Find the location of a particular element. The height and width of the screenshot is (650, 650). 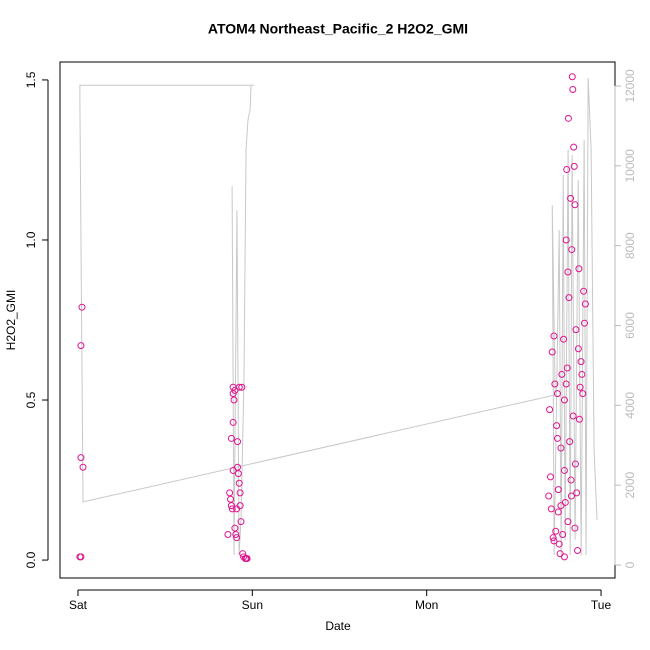

x-tick-label: Tue is located at coordinates (601, 605).